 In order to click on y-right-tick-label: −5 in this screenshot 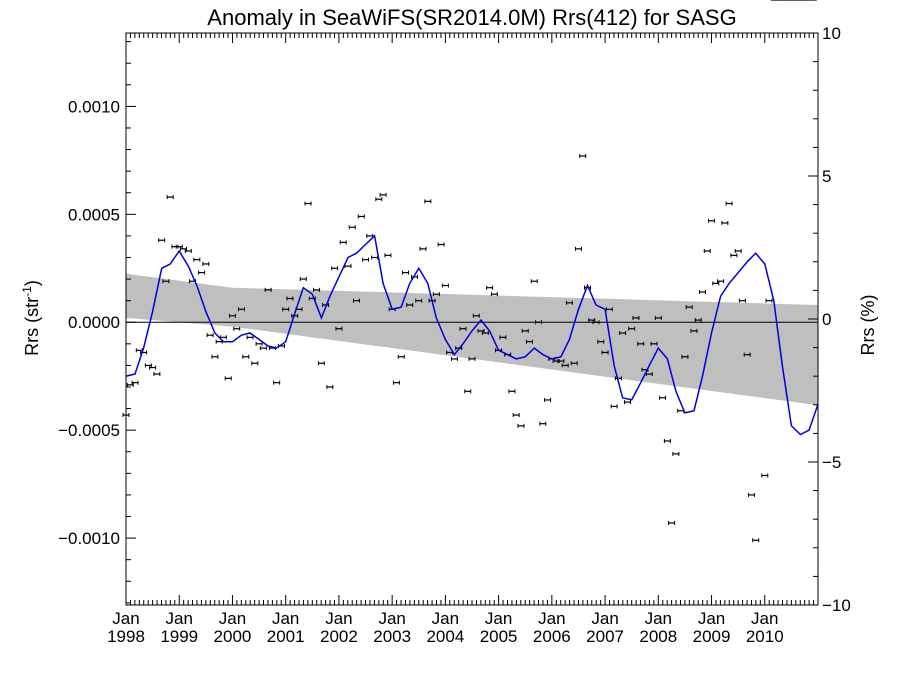, I will do `click(831, 462)`.